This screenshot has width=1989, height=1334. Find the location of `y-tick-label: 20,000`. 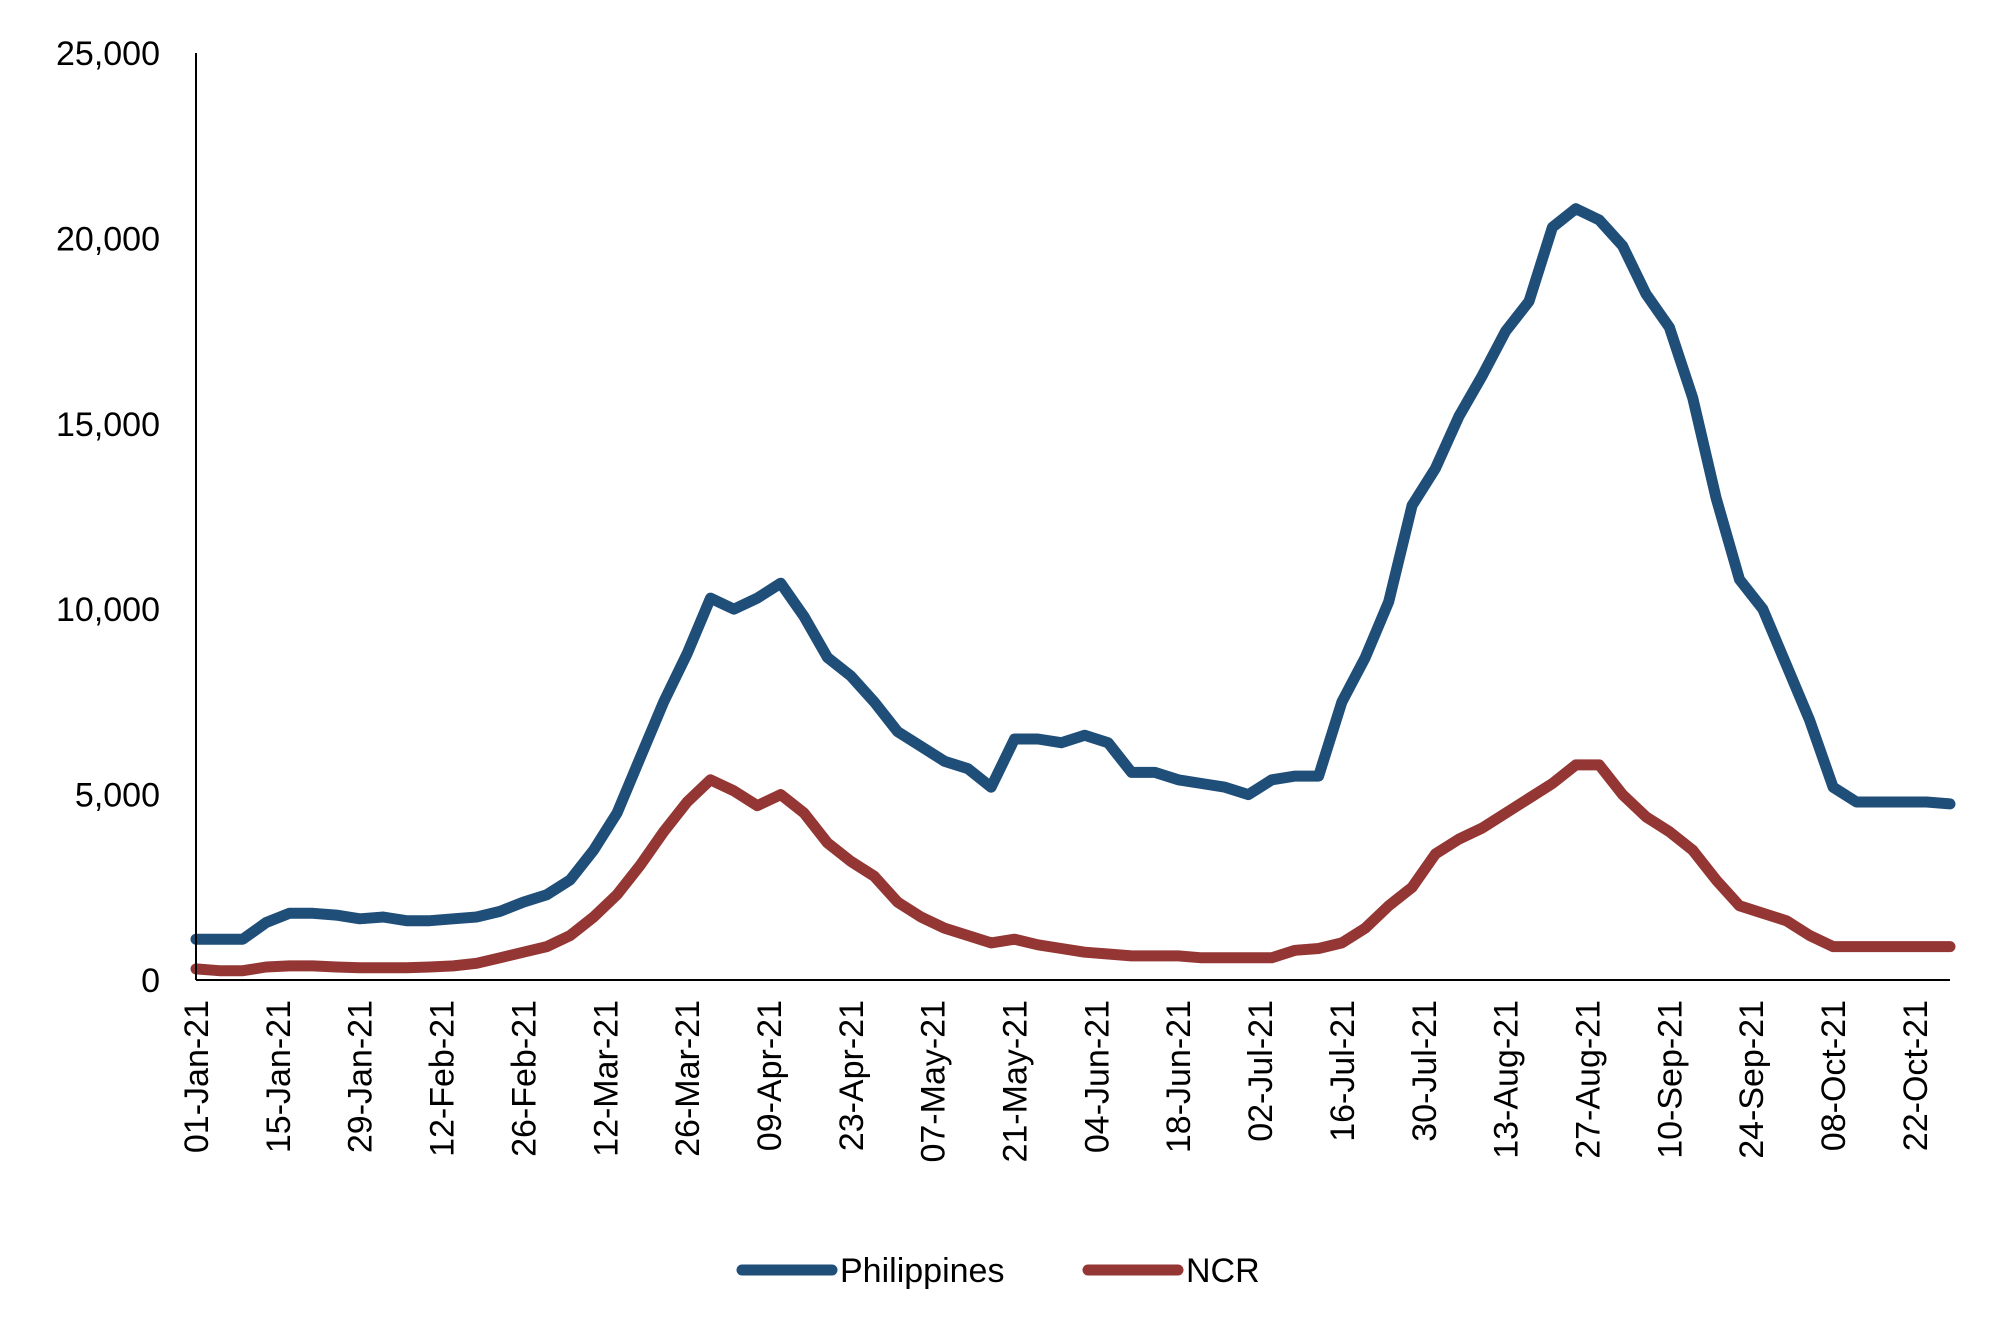

y-tick-label: 20,000 is located at coordinates (108, 239).